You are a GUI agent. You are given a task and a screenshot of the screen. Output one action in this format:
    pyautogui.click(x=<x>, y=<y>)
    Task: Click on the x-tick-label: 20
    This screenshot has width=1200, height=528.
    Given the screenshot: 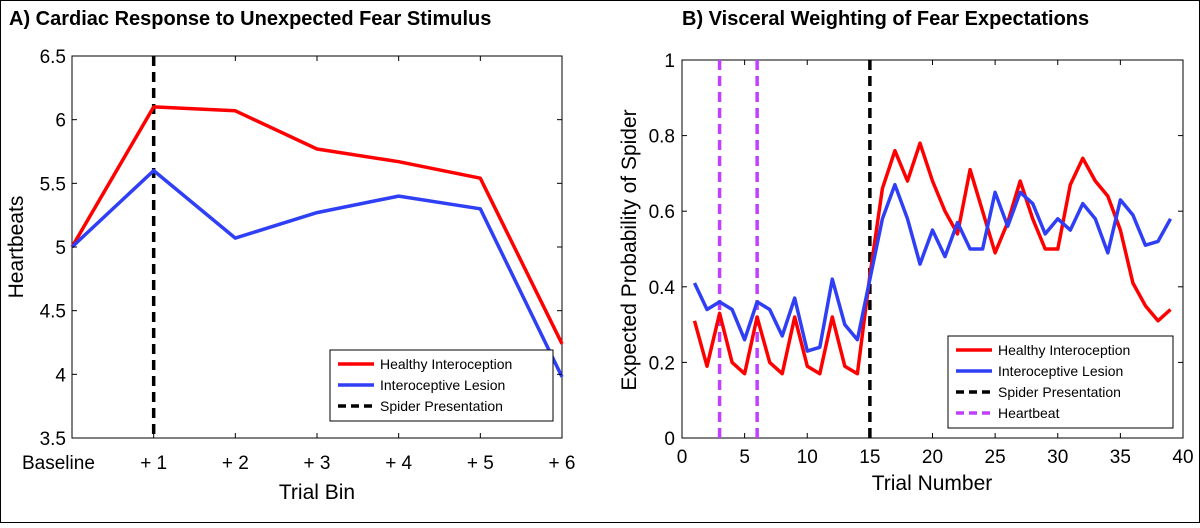 What is the action you would take?
    pyautogui.click(x=932, y=457)
    